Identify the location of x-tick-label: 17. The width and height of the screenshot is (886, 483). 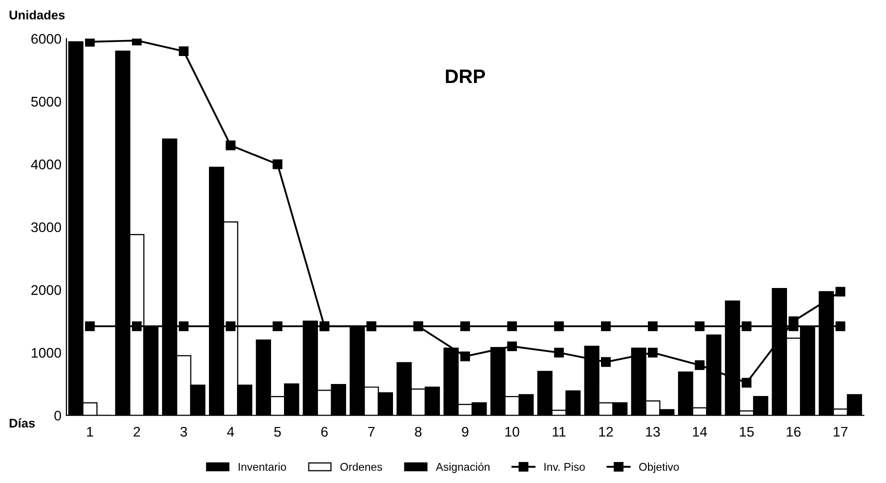
(841, 432).